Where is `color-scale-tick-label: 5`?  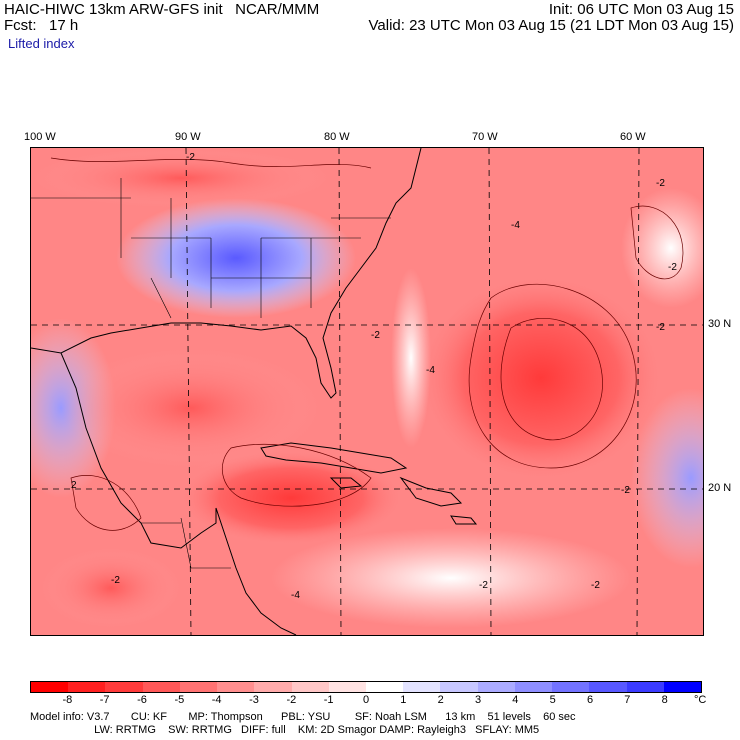
color-scale-tick-label: 5 is located at coordinates (552, 700).